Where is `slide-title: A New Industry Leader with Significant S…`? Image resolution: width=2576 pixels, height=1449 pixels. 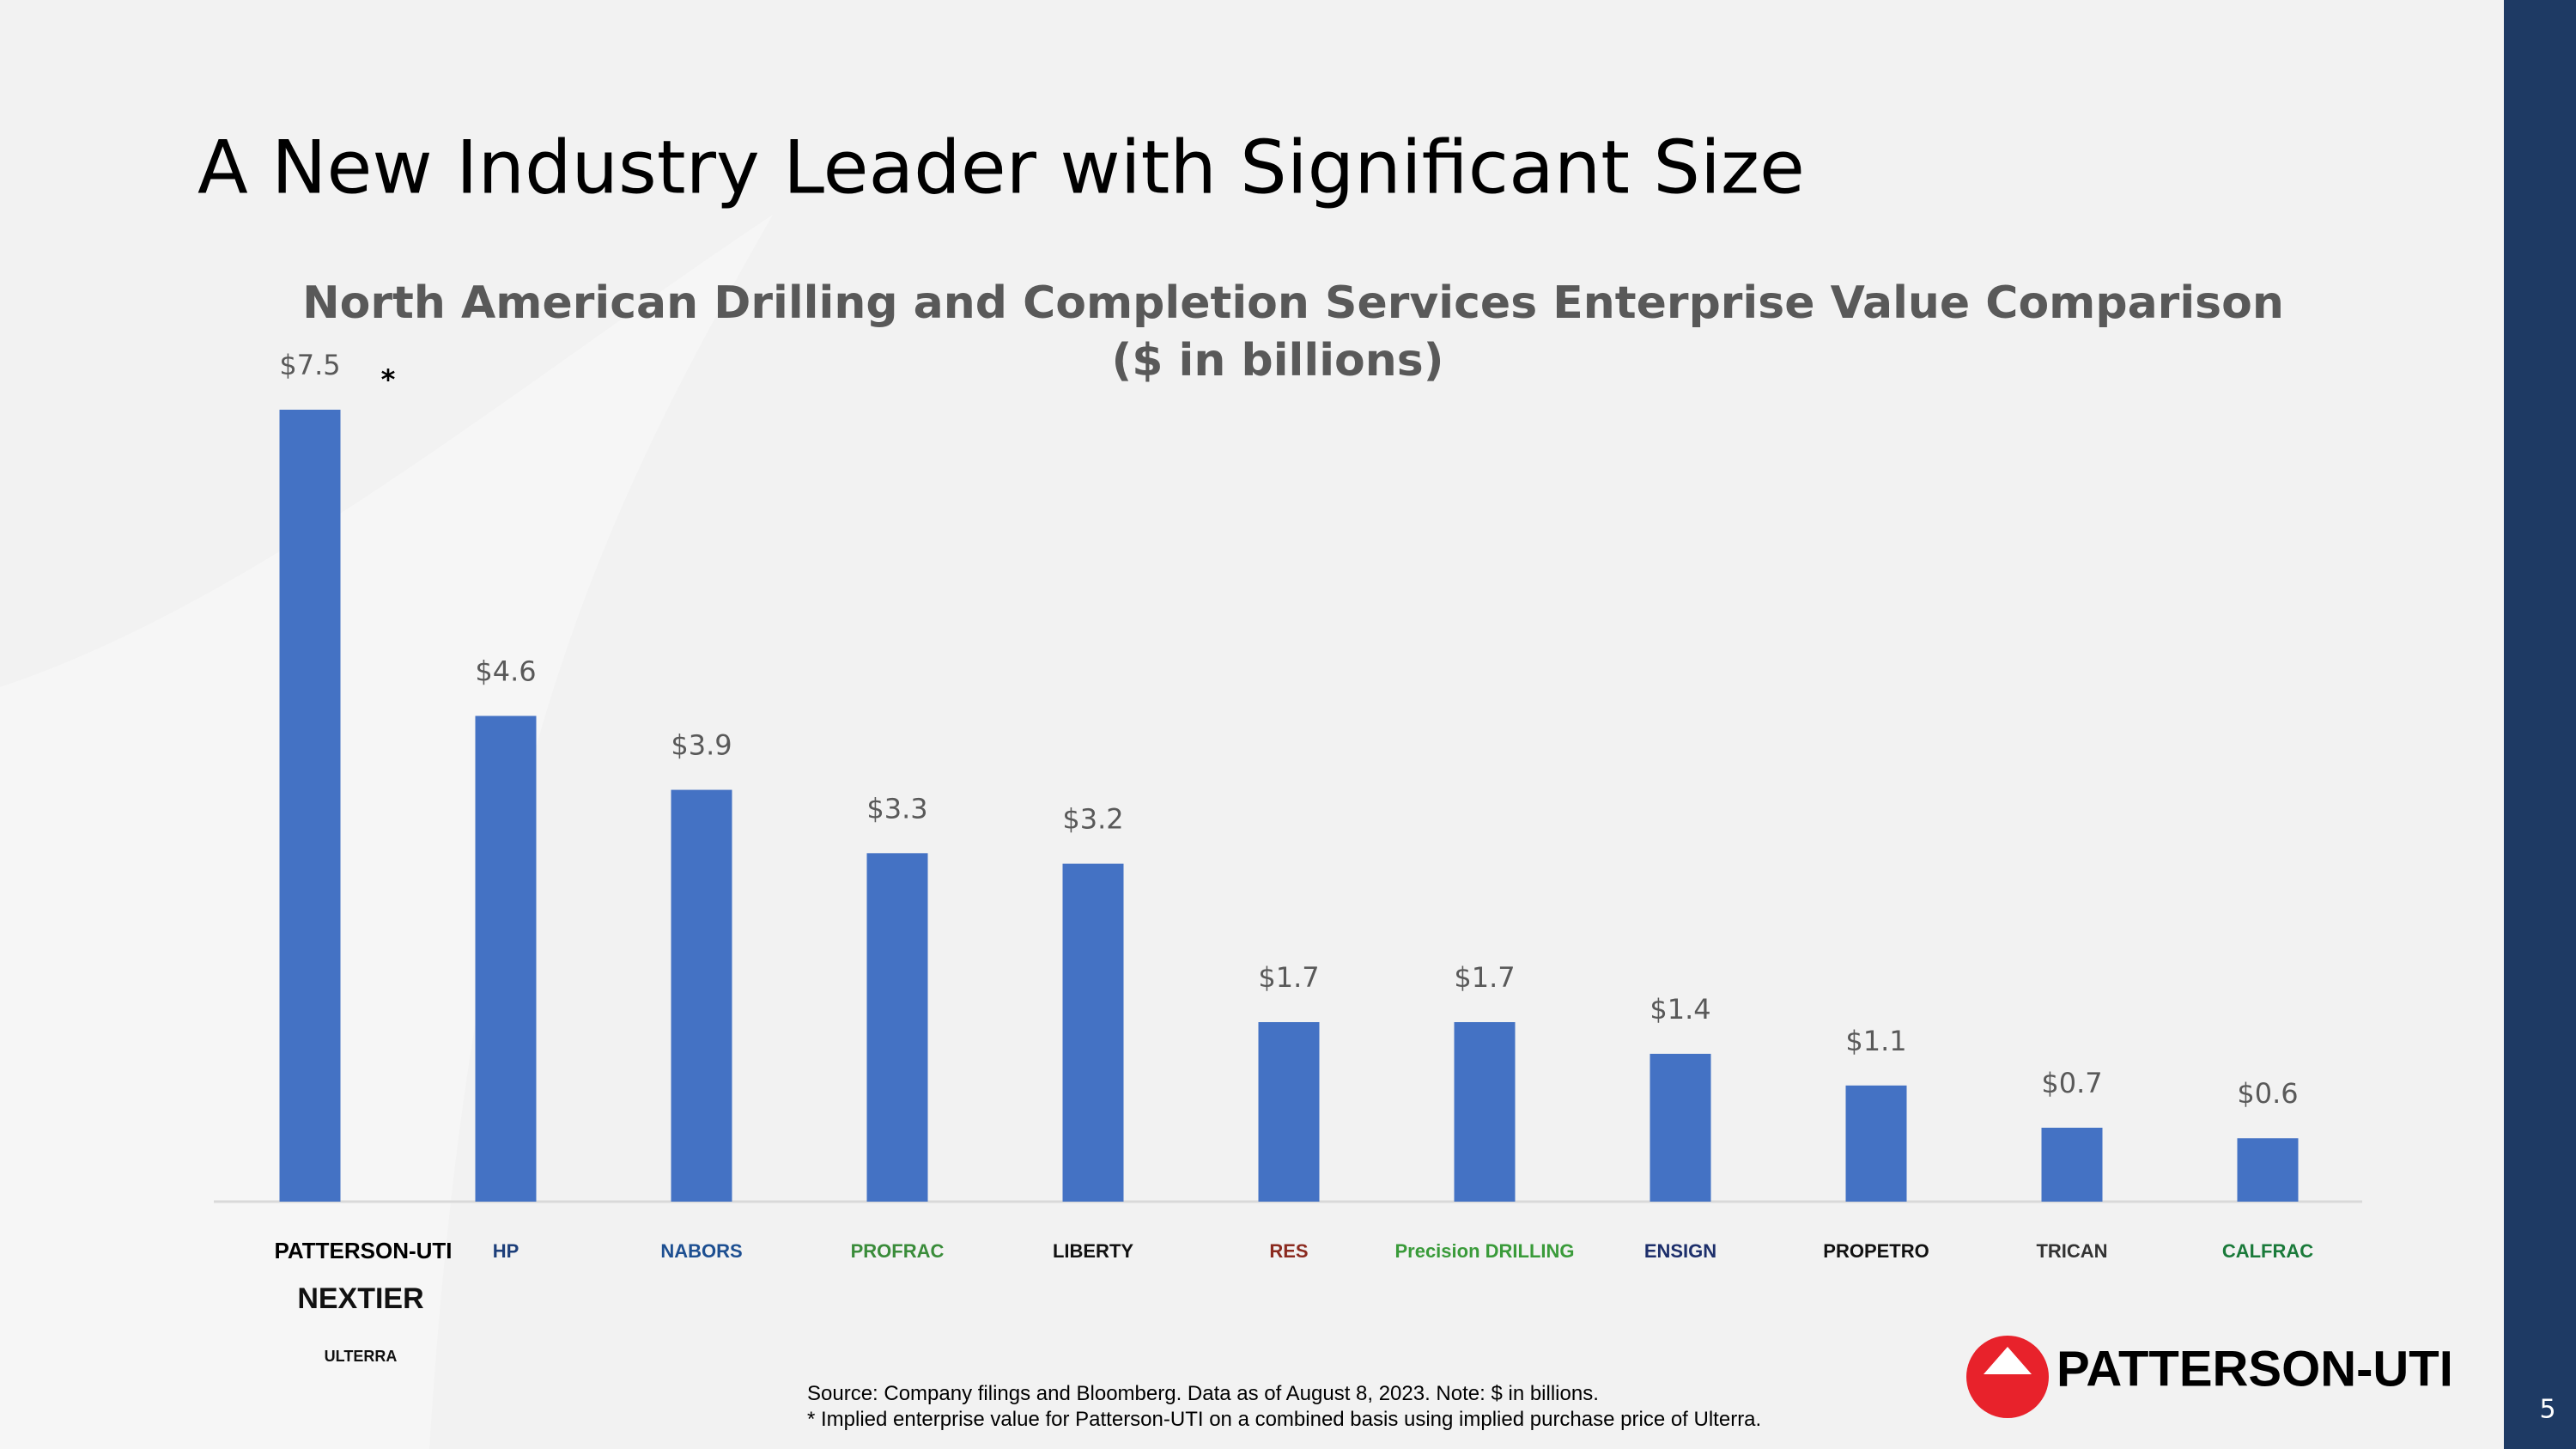
slide-title: A New Industry Leader with Significant S… is located at coordinates (1001, 167).